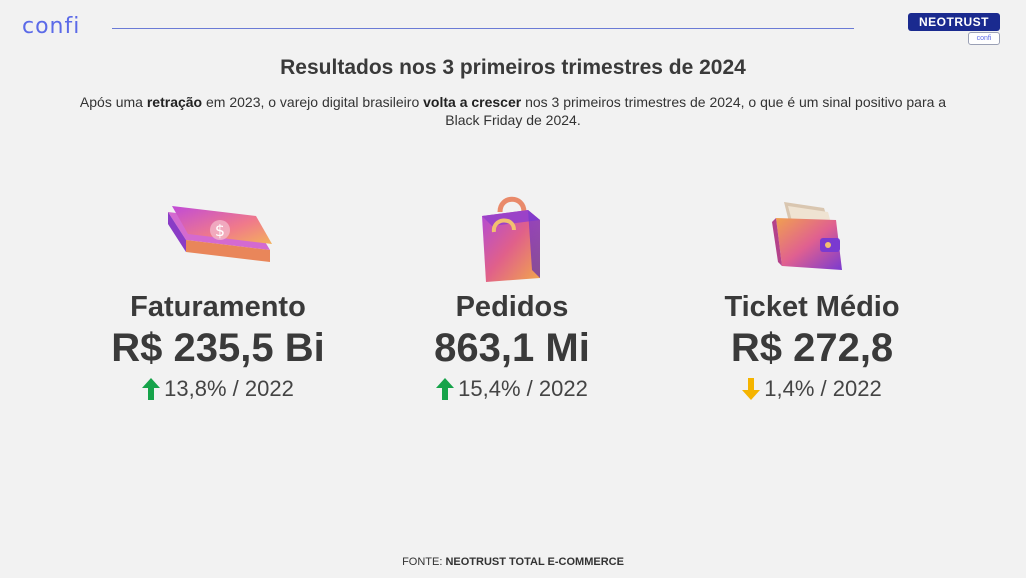  Describe the element at coordinates (512, 348) in the screenshot. I see `metric-value: 863,1 Mi` at that location.